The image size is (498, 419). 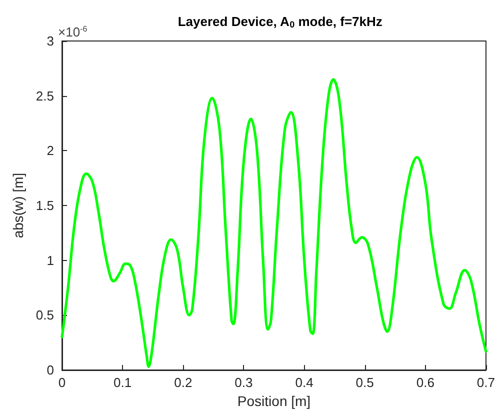 I want to click on x-tick-label: 0.1, so click(x=123, y=382).